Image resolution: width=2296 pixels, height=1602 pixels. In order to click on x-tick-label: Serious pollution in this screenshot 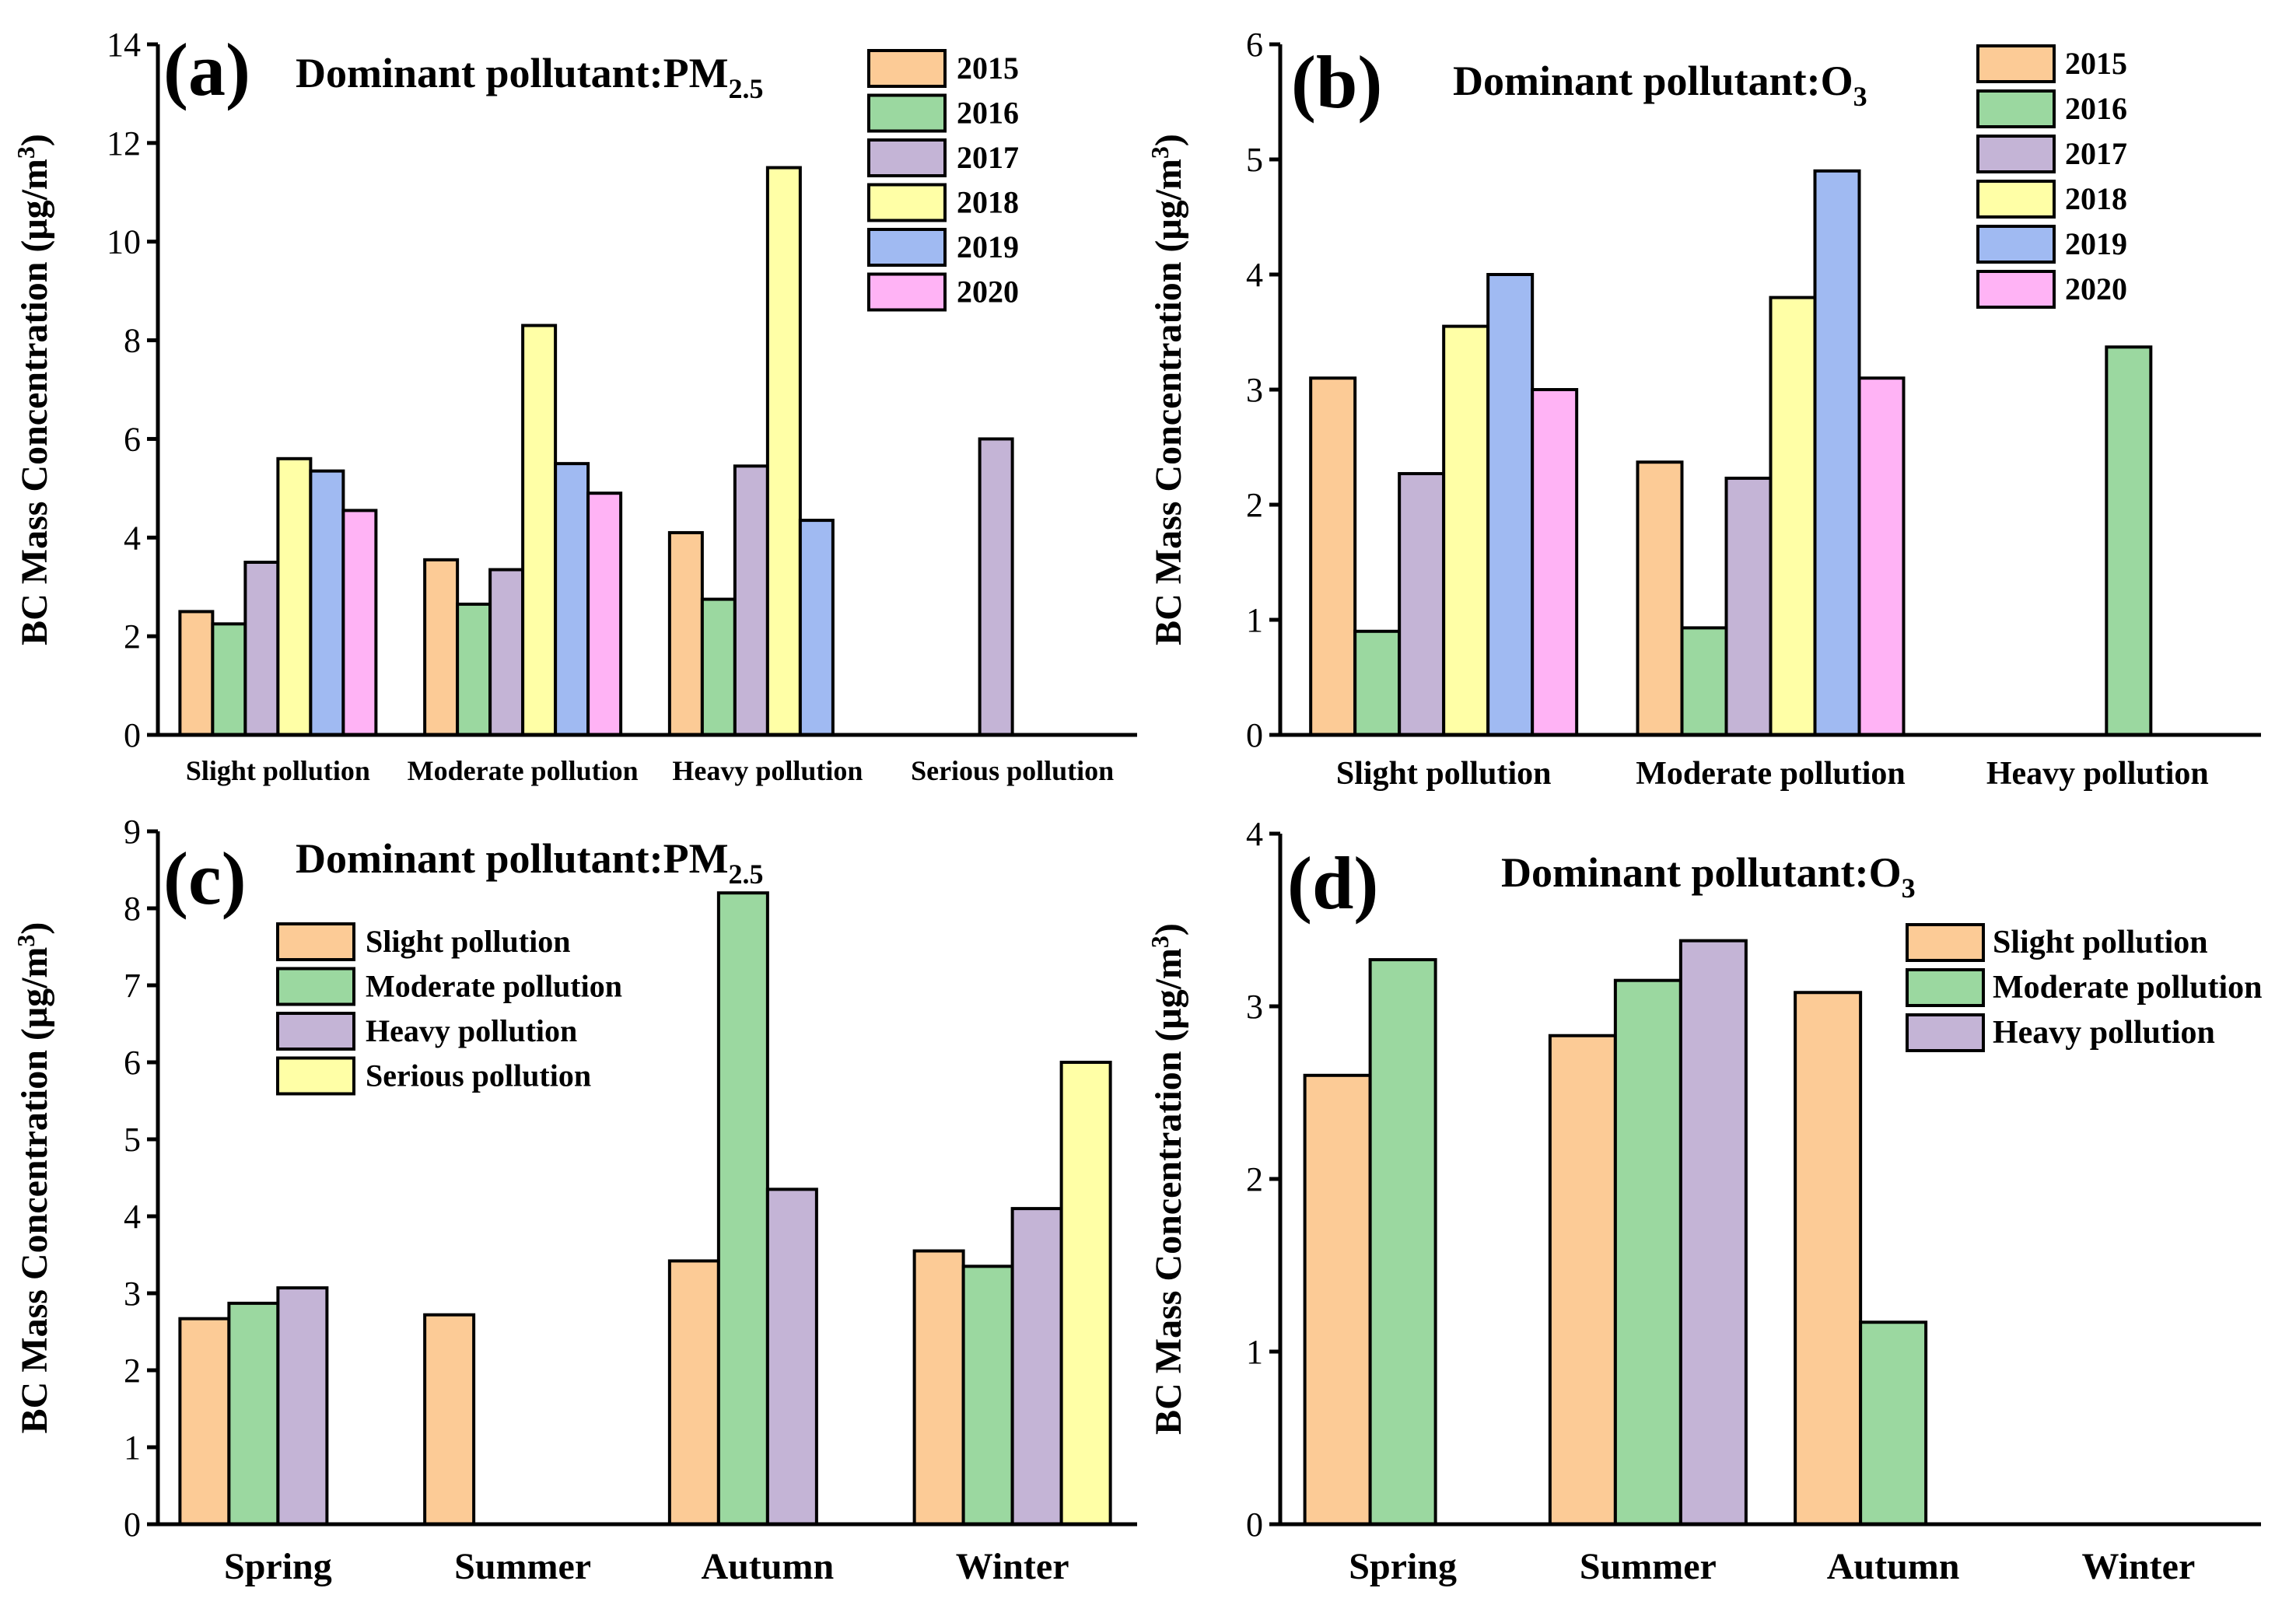, I will do `click(1013, 770)`.